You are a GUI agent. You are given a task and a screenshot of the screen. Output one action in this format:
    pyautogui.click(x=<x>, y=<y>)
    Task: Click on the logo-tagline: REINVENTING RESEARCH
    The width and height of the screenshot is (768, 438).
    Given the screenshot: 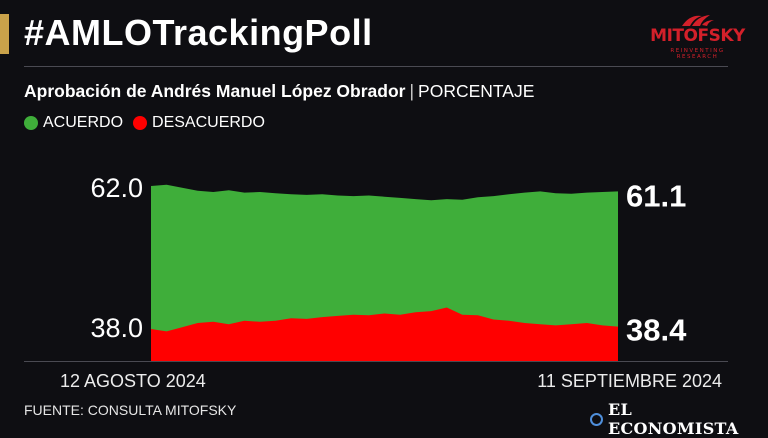 What is the action you would take?
    pyautogui.click(x=697, y=54)
    